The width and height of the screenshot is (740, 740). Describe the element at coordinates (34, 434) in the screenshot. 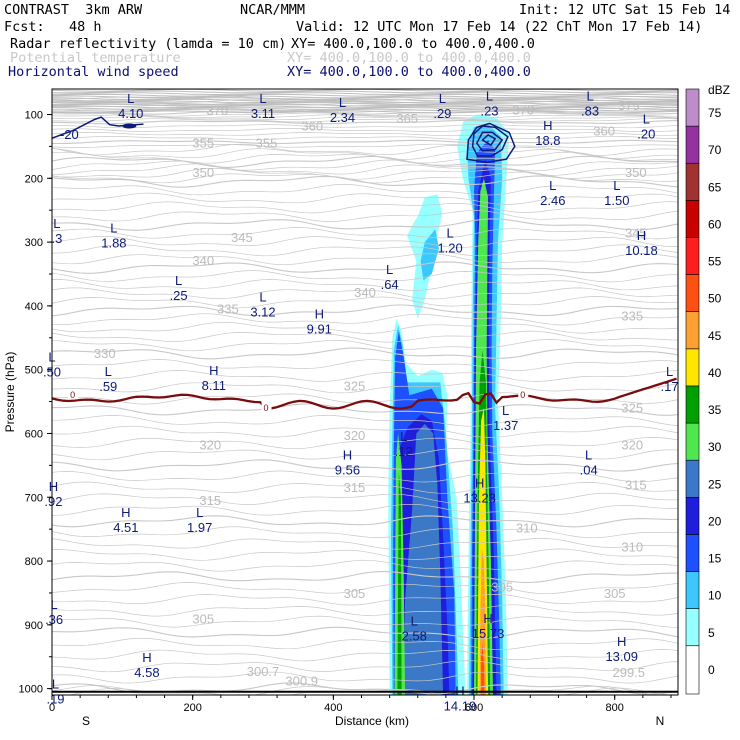

I see `y-tick-label: 600` at that location.